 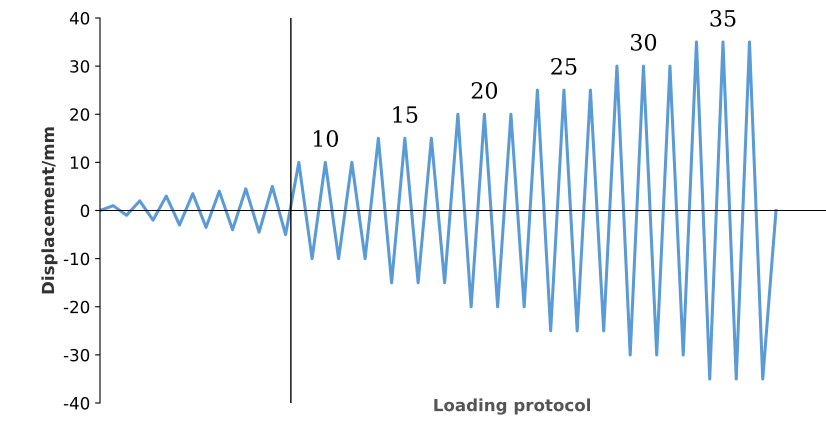 What do you see at coordinates (80, 66) in the screenshot?
I see `y-tick-label: 30` at bounding box center [80, 66].